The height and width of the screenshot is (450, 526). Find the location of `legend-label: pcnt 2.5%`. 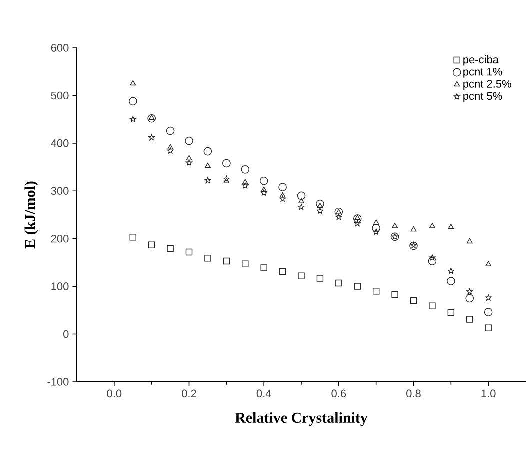

legend-label: pcnt 2.5% is located at coordinates (488, 85).